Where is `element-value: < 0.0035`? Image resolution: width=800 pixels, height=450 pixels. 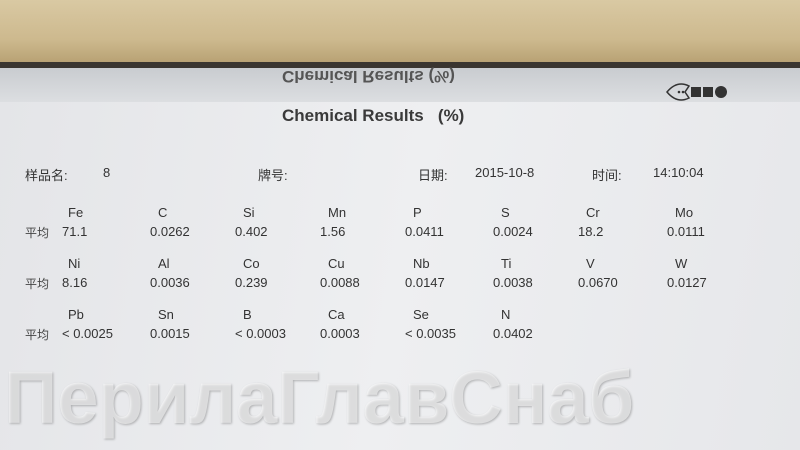 element-value: < 0.0035 is located at coordinates (430, 333).